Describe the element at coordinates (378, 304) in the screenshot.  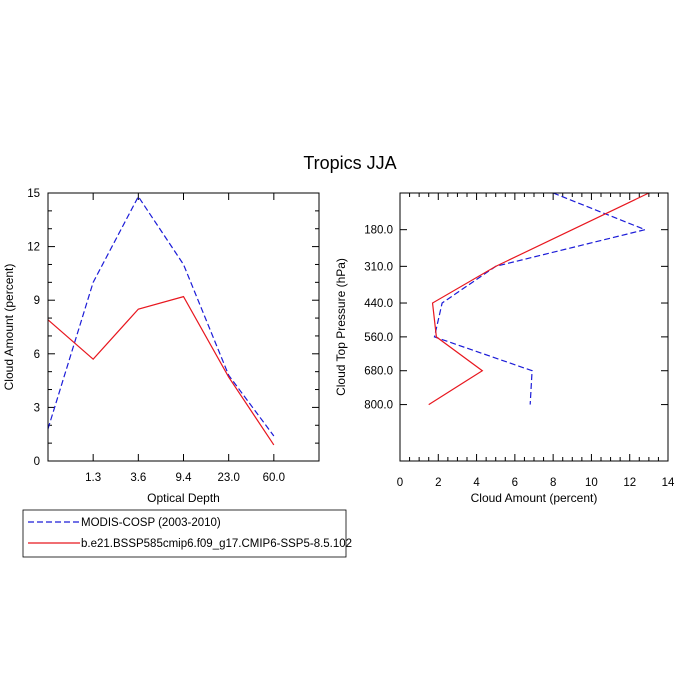
I see `right-y-tick-label: 440.0` at that location.